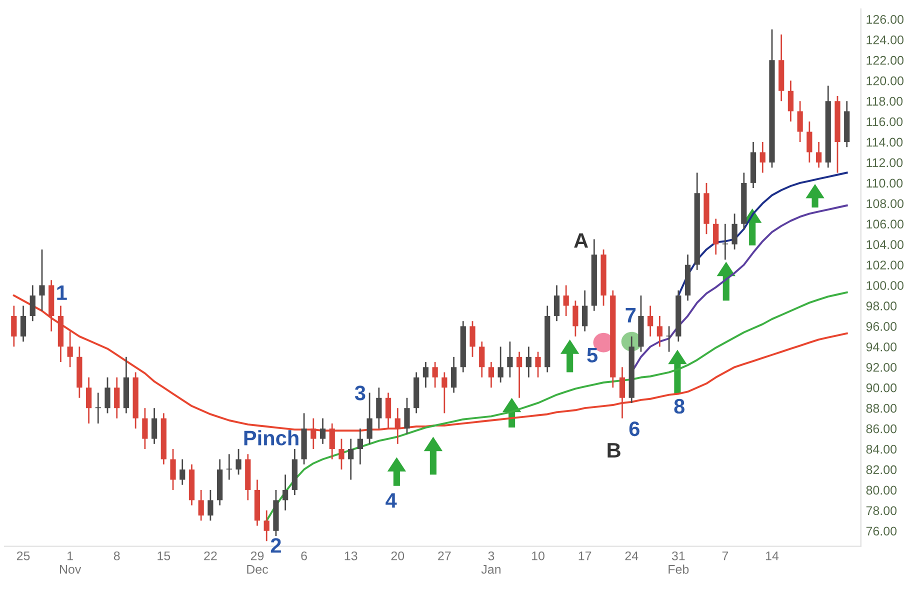  Describe the element at coordinates (304, 555) in the screenshot. I see `x-tick-label: 6` at that location.